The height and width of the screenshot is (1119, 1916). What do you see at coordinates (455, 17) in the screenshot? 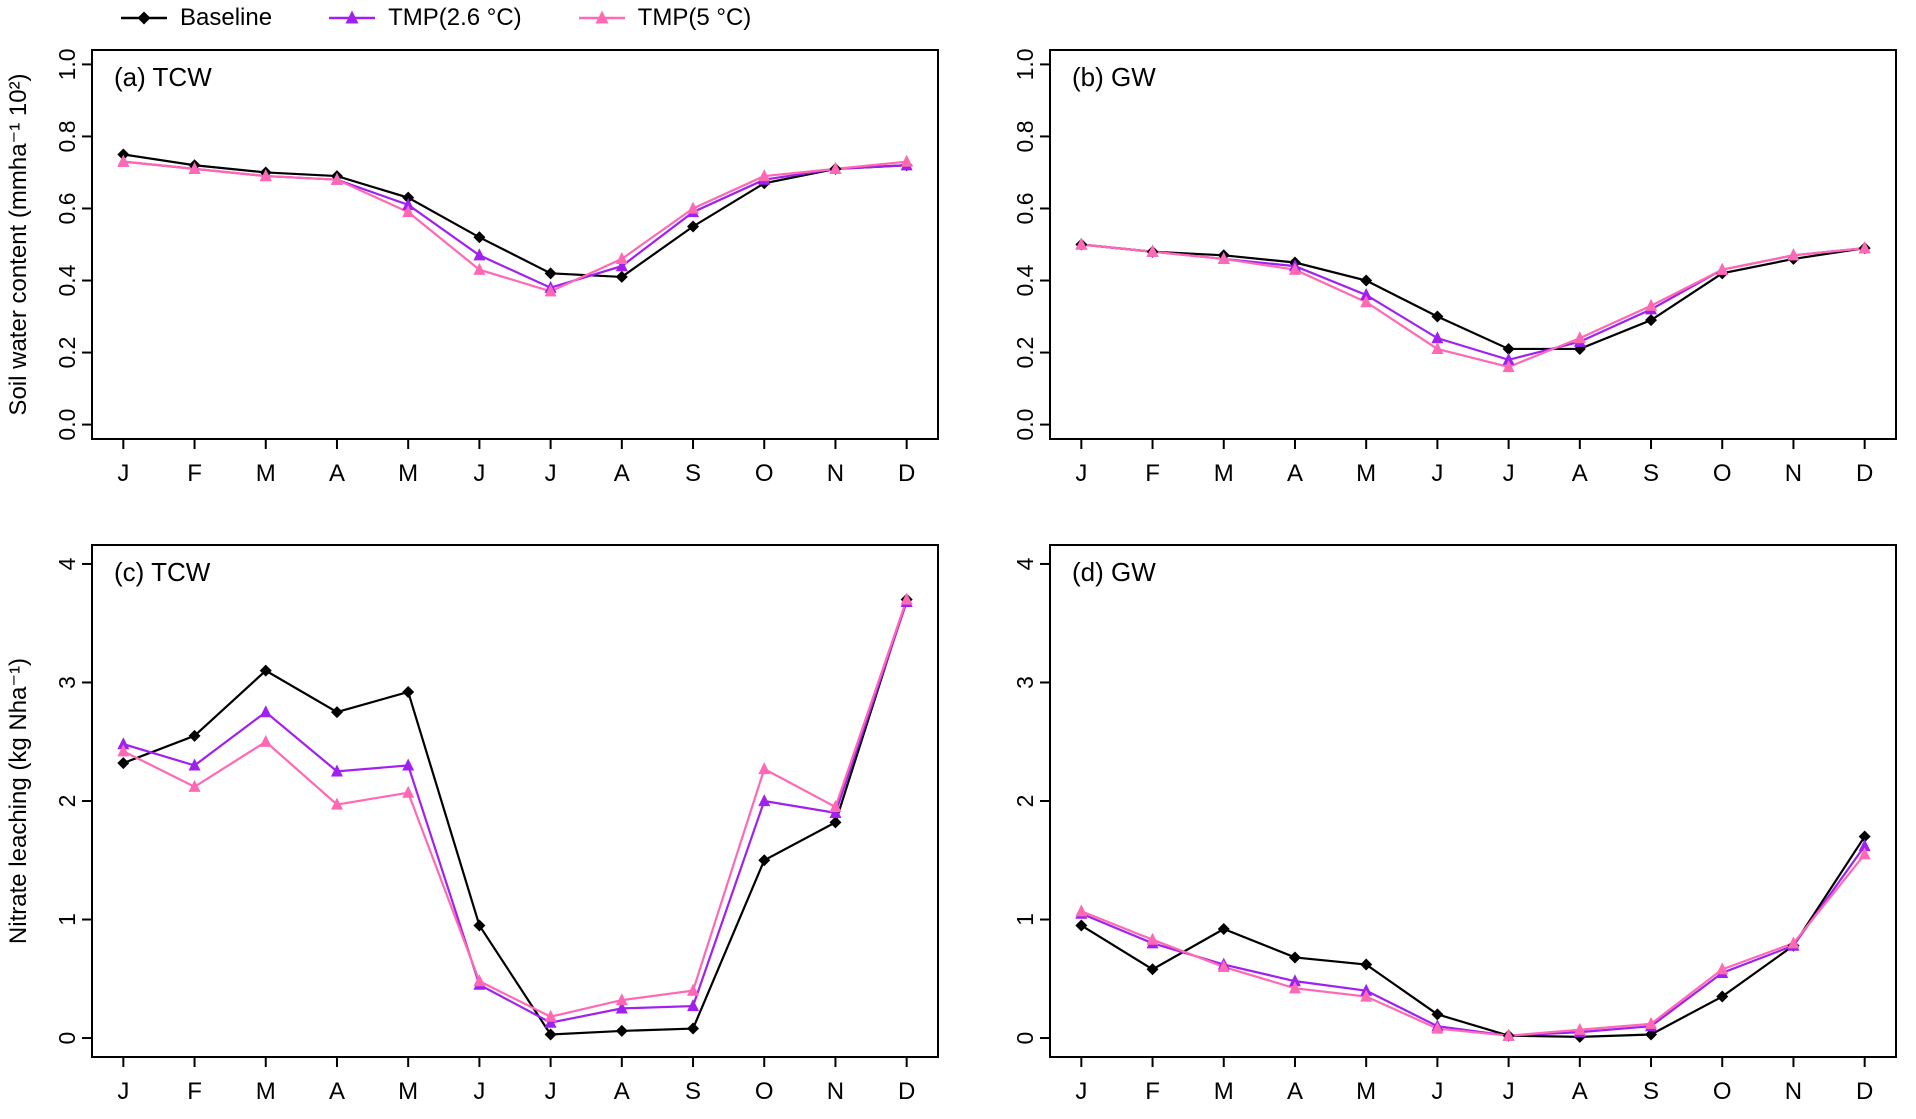
I see `legend-label-tmp26: TMP(2.6 °C)` at bounding box center [455, 17].